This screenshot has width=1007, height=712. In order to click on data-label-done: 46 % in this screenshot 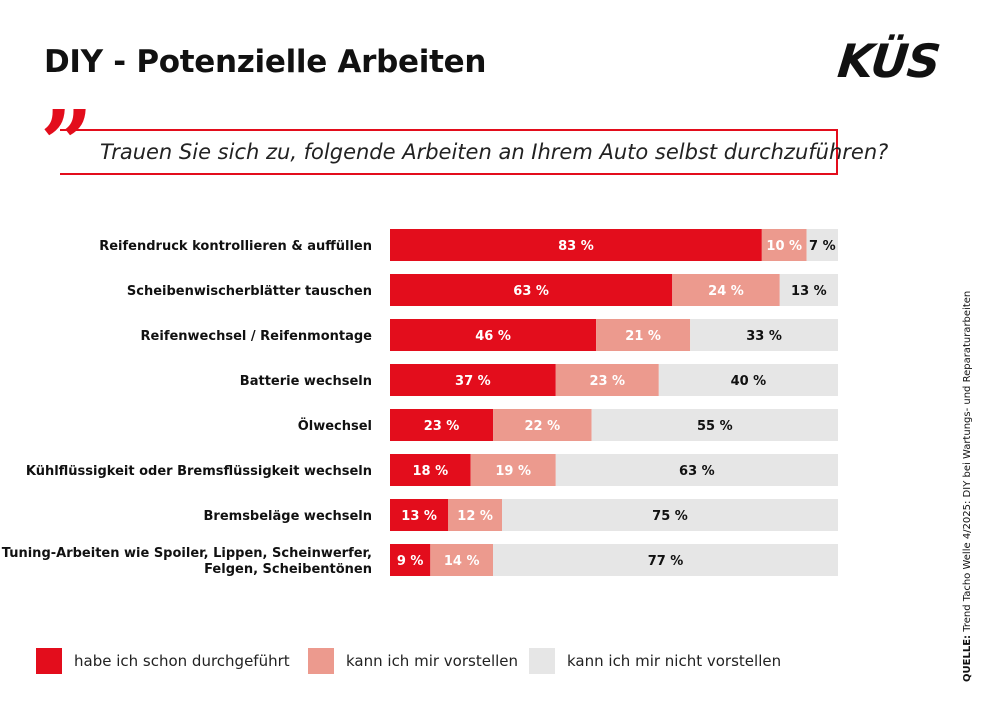, I will do `click(493, 336)`.